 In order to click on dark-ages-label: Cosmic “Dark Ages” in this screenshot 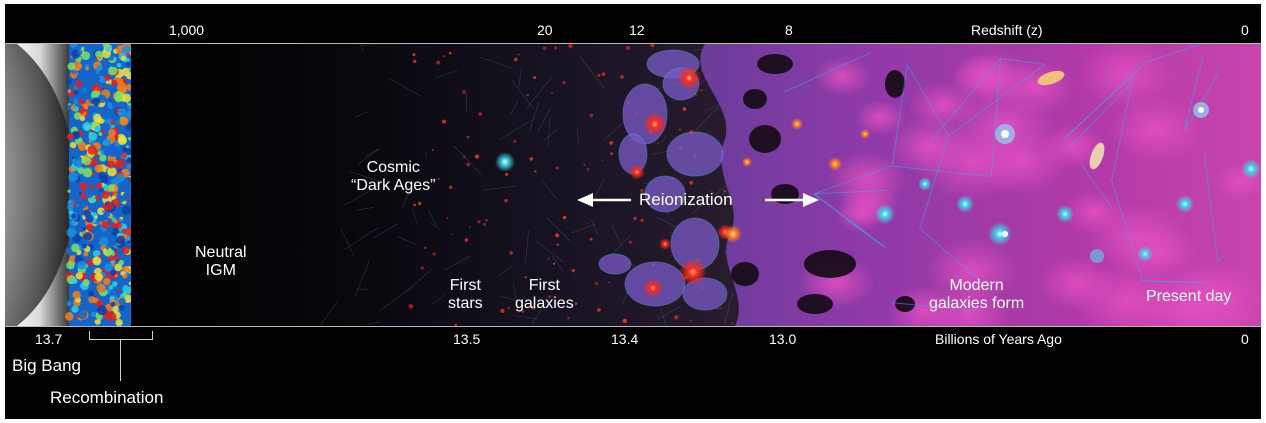, I will do `click(393, 177)`.